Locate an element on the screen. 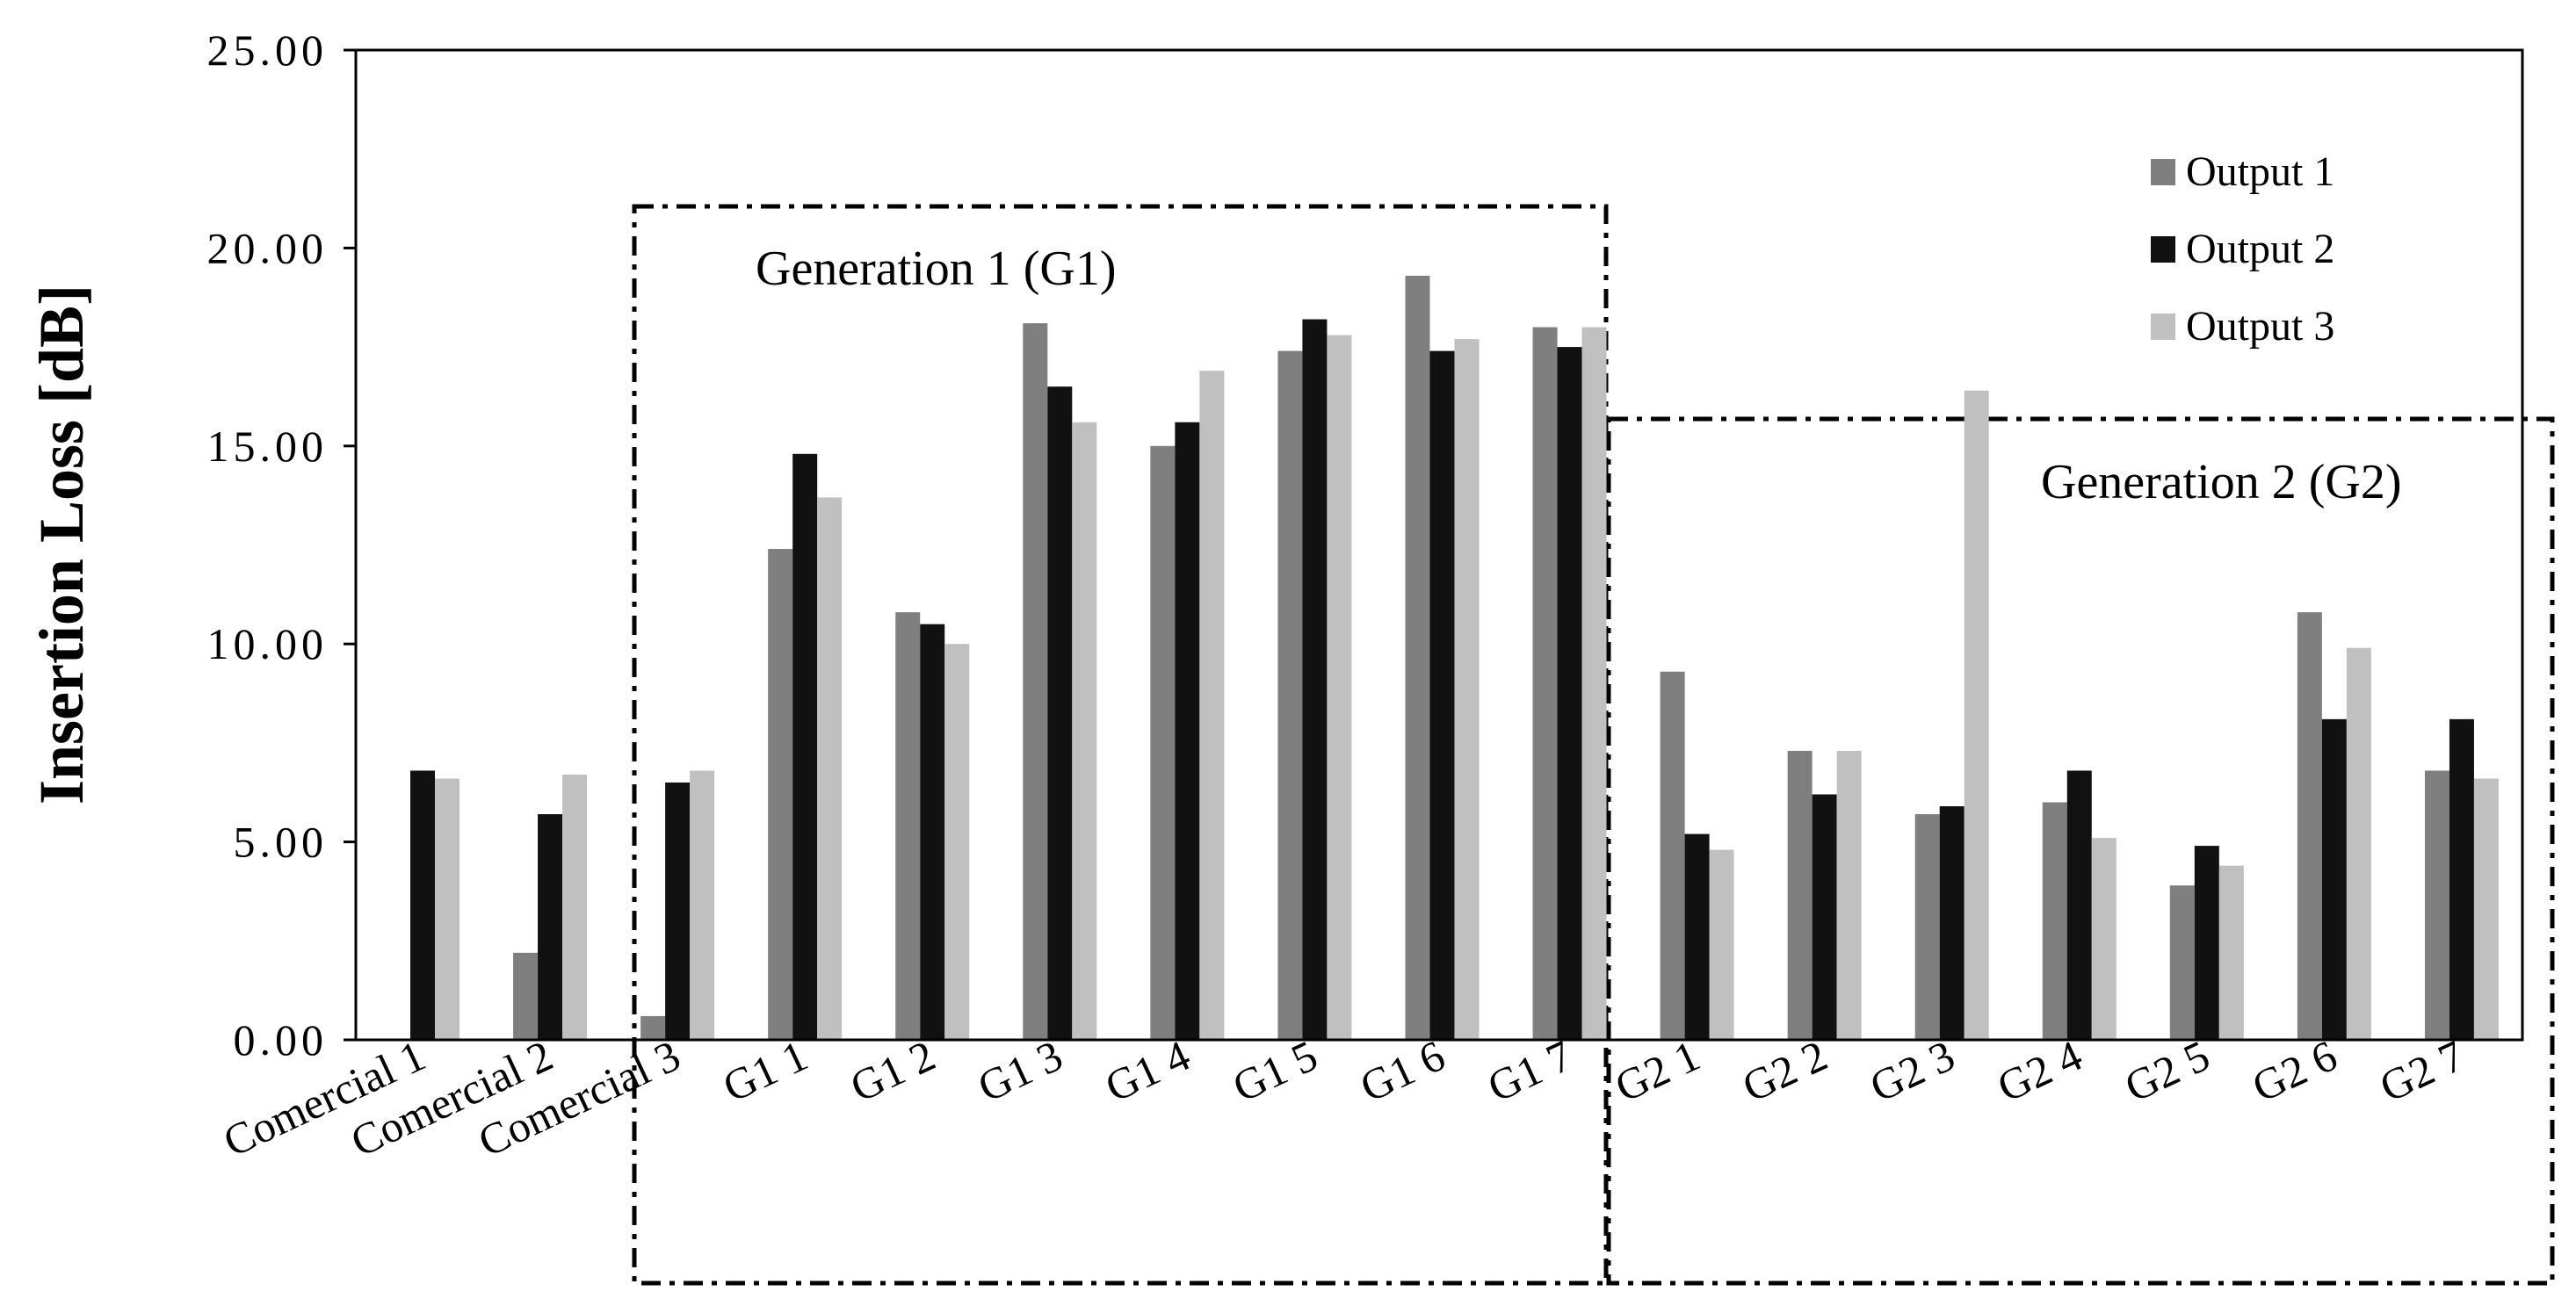 The width and height of the screenshot is (2576, 1313). y-tick-label: 20.00 is located at coordinates (268, 247).